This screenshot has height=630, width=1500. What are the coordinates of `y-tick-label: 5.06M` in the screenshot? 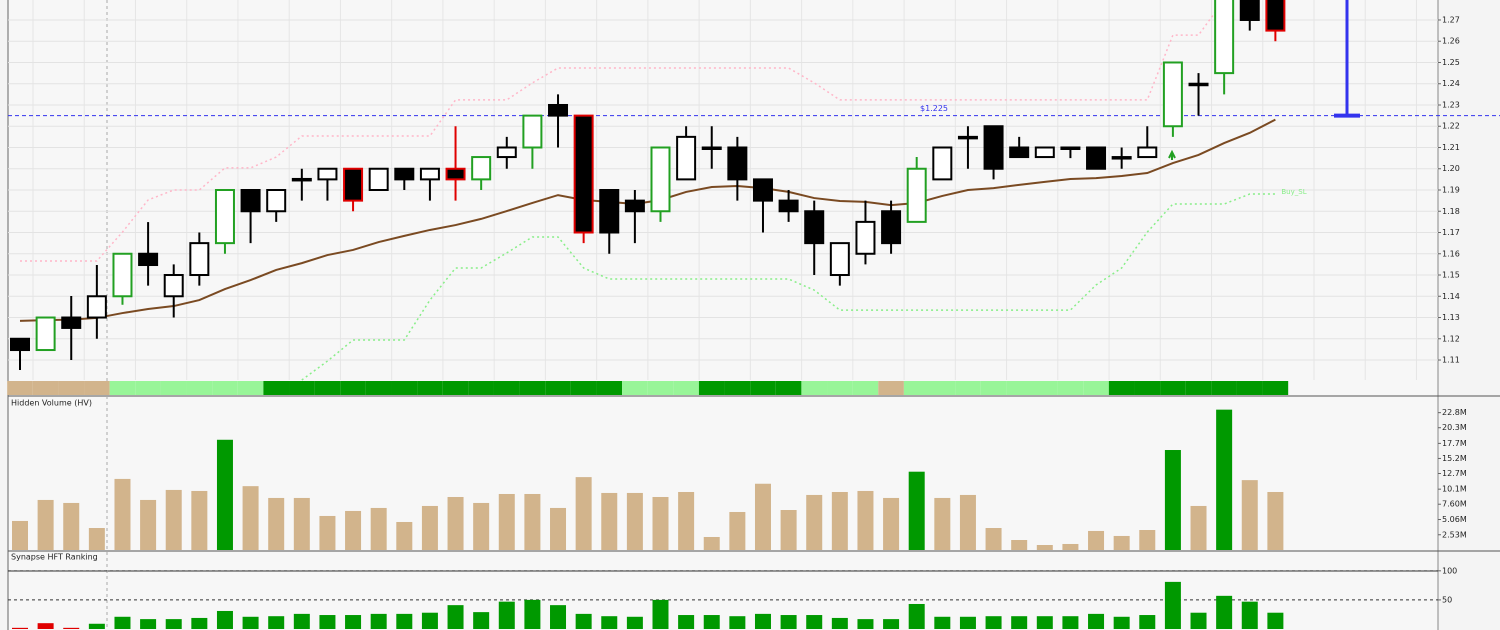 It's located at (1454, 519).